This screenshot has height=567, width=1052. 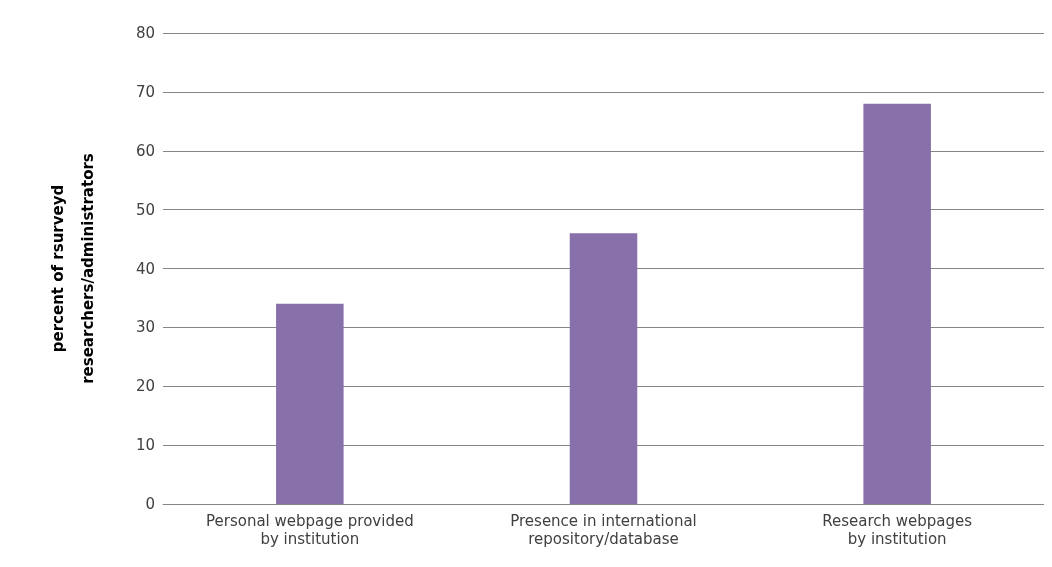 I want to click on y-tick-label: 30, so click(x=145, y=327).